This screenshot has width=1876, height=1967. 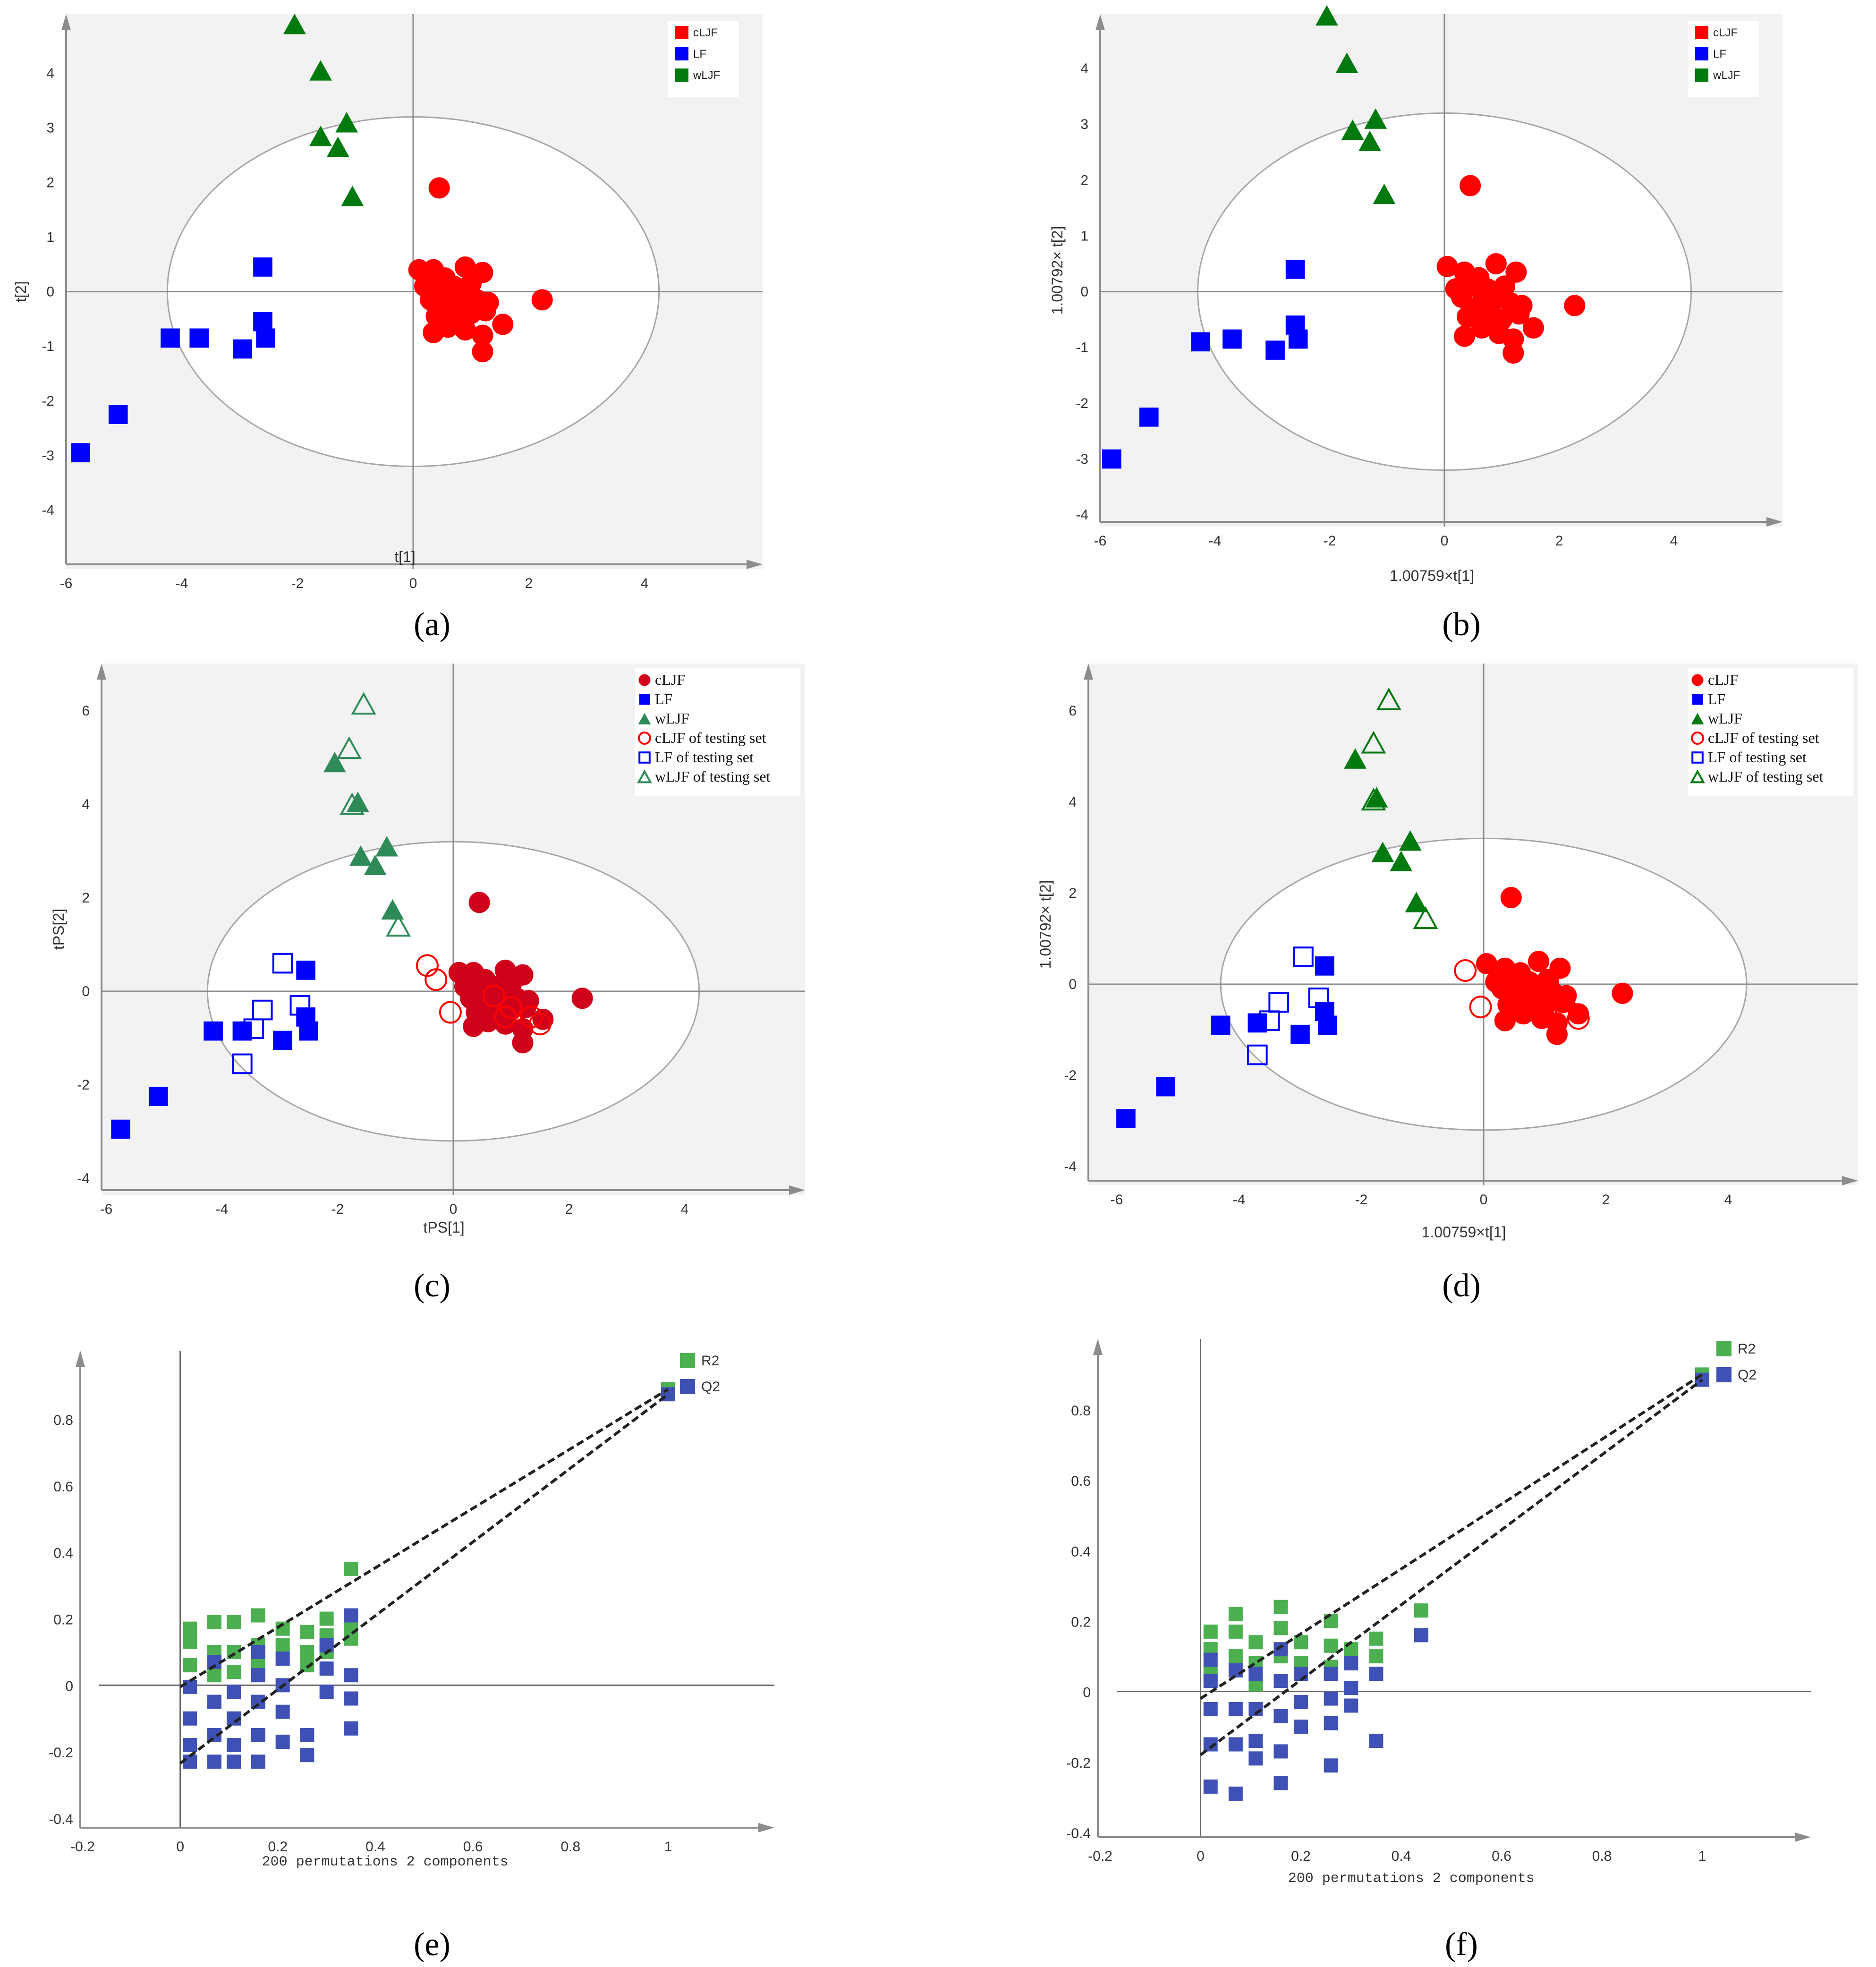 What do you see at coordinates (699, 54) in the screenshot?
I see `legend-label-lf: LF` at bounding box center [699, 54].